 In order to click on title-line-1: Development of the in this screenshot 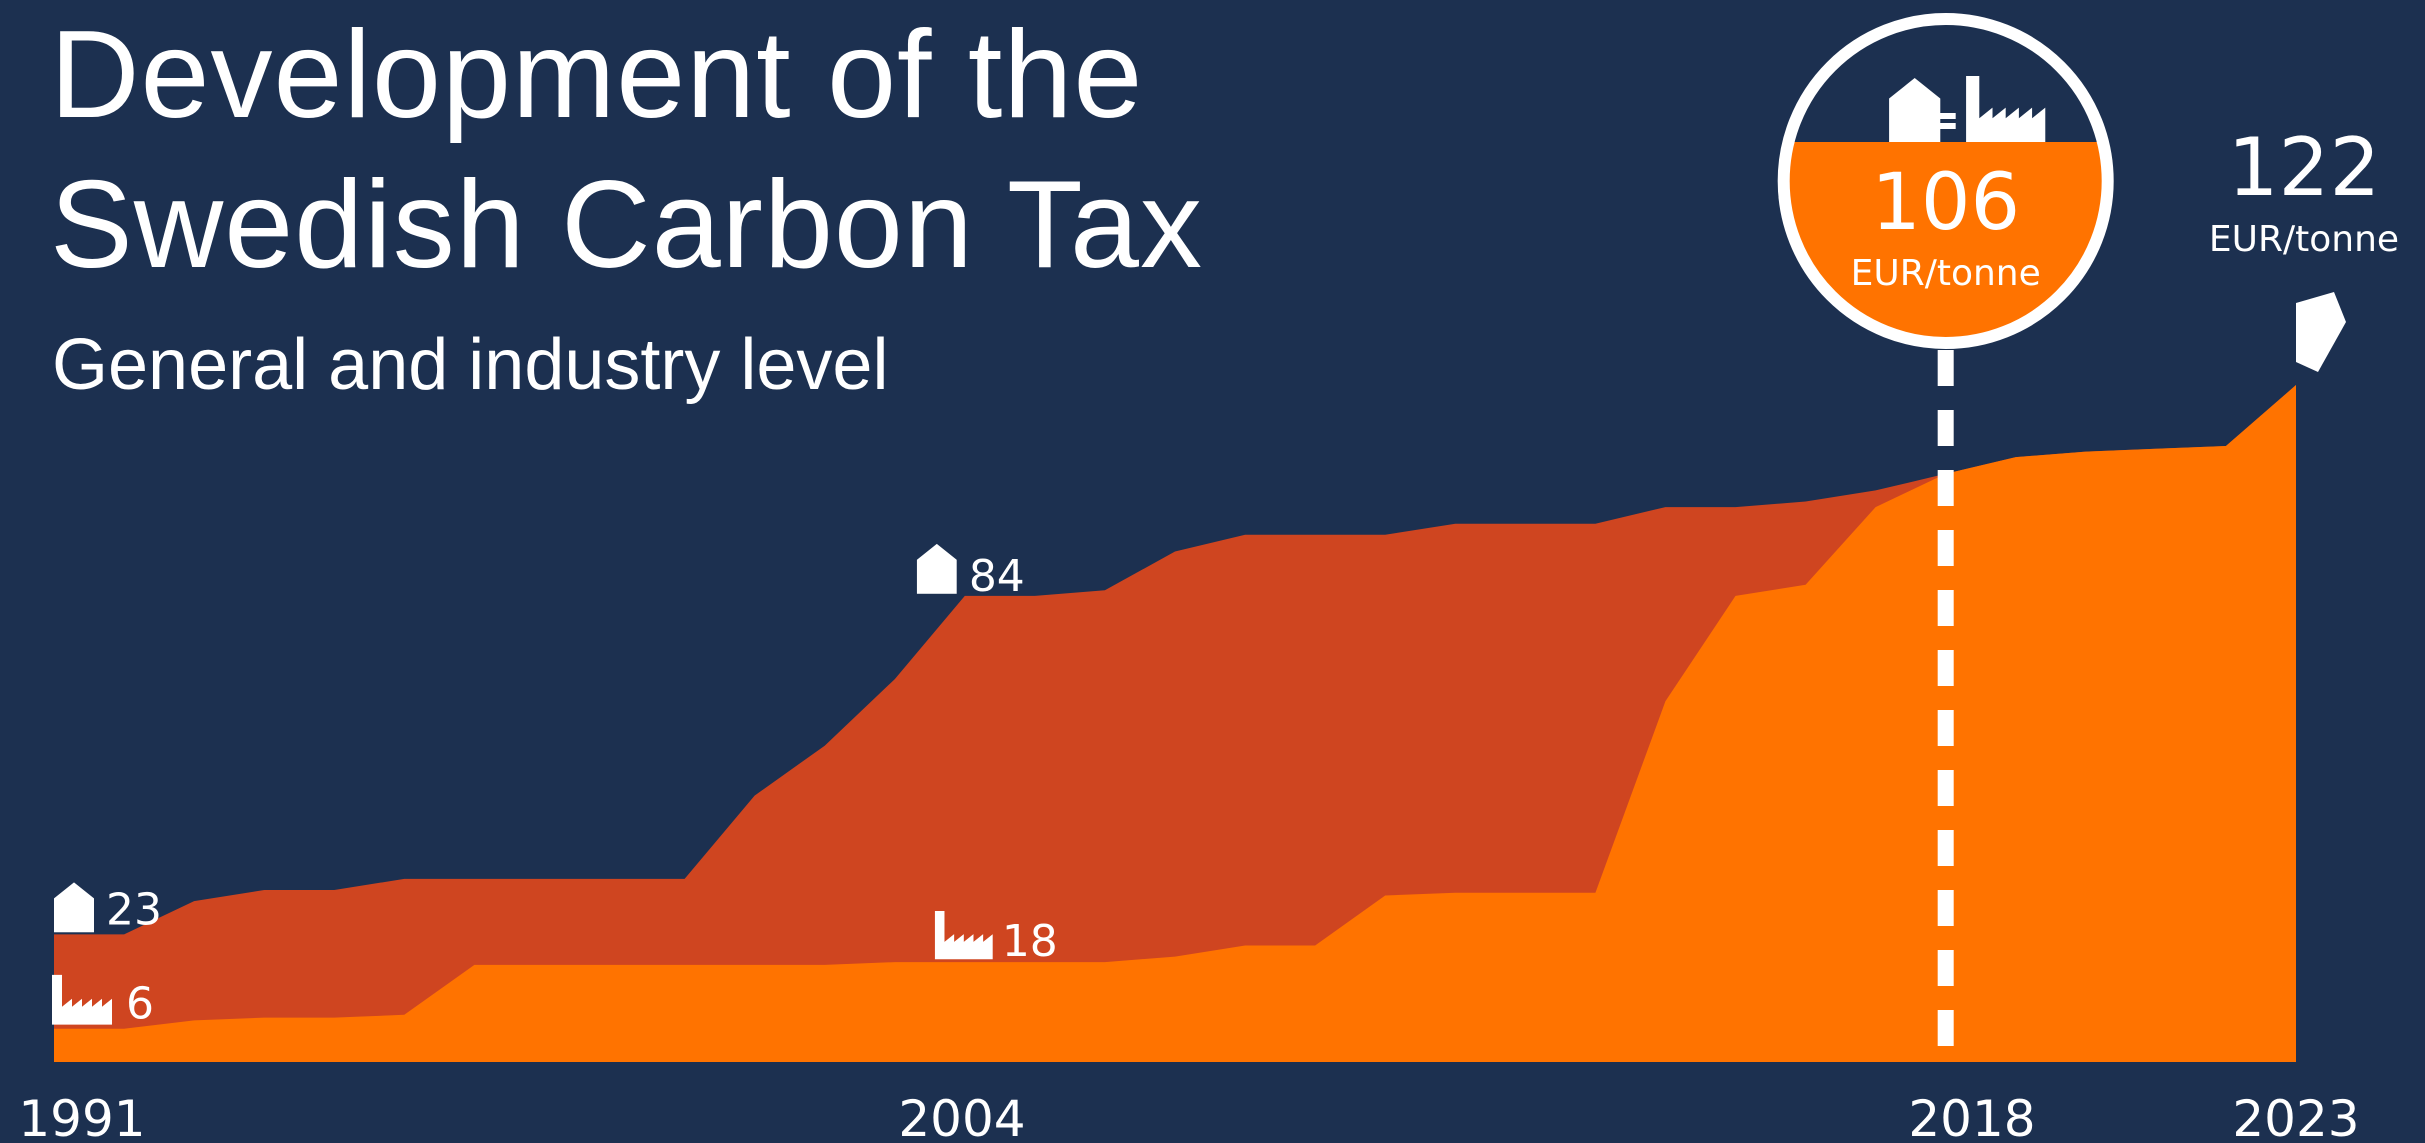, I will do `click(597, 75)`.